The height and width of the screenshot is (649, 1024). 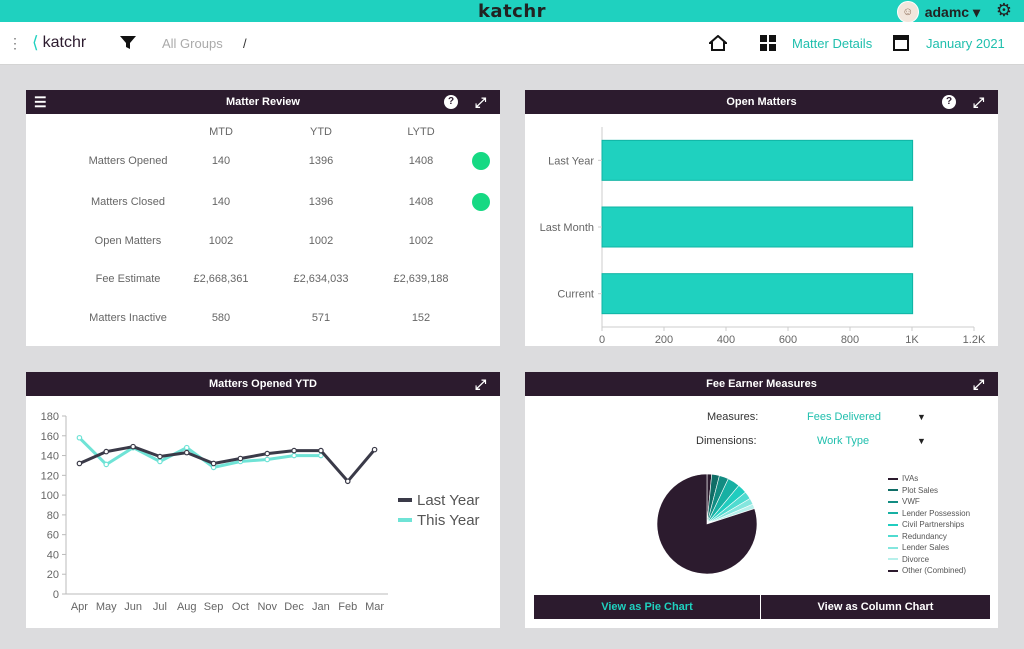 I want to click on view-selector: Matter Details, so click(x=832, y=43).